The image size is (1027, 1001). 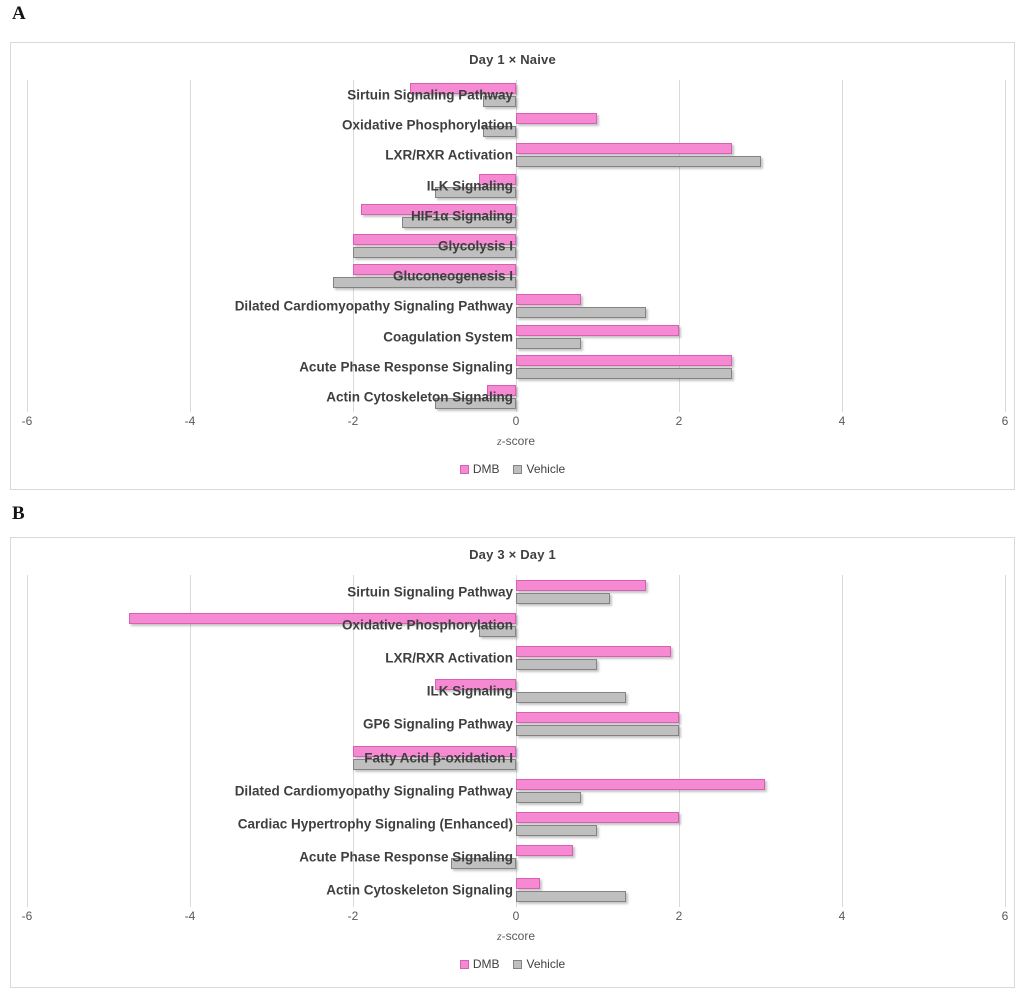 I want to click on chart-row: GP6 Signaling Pathway, so click(x=516, y=724).